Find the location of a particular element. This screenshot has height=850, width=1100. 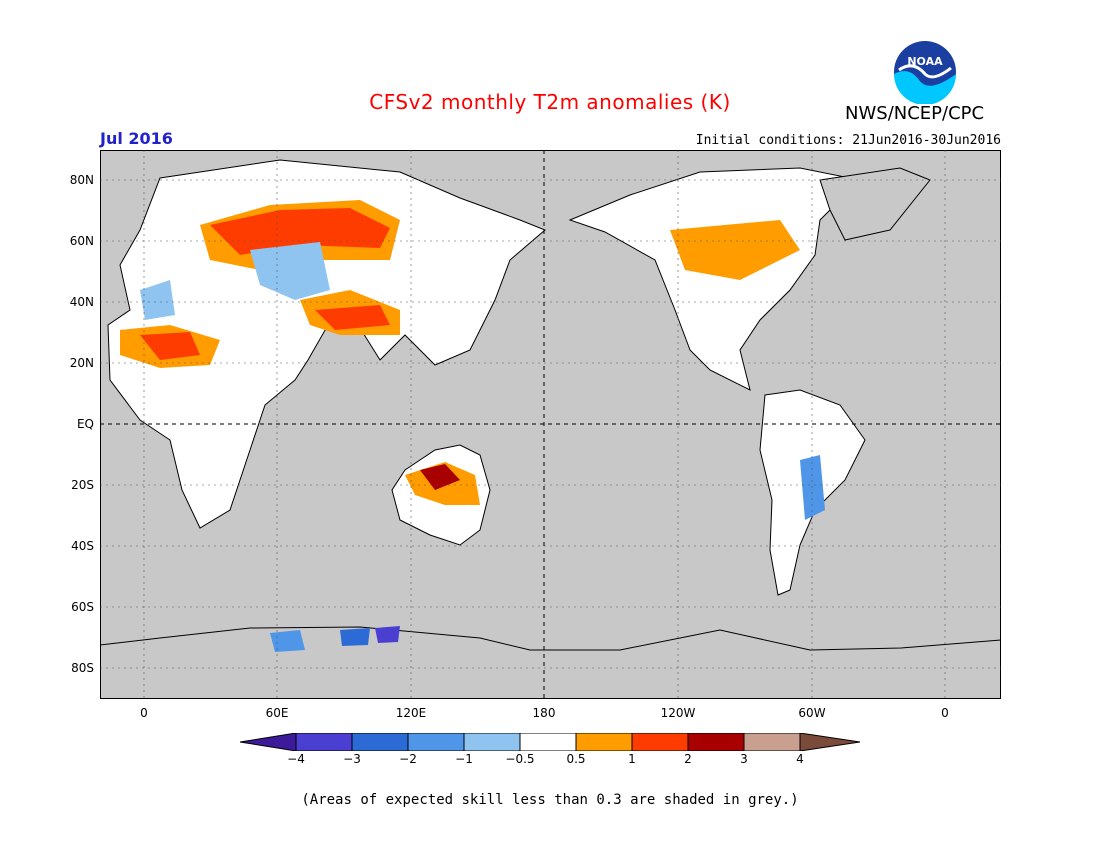

lat-label-20n: 20N is located at coordinates (81, 363).